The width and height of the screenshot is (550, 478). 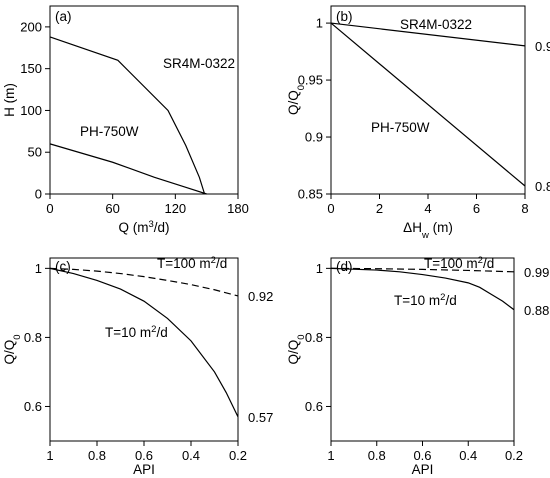 I want to click on y-tick-label: 100, so click(x=31, y=110).